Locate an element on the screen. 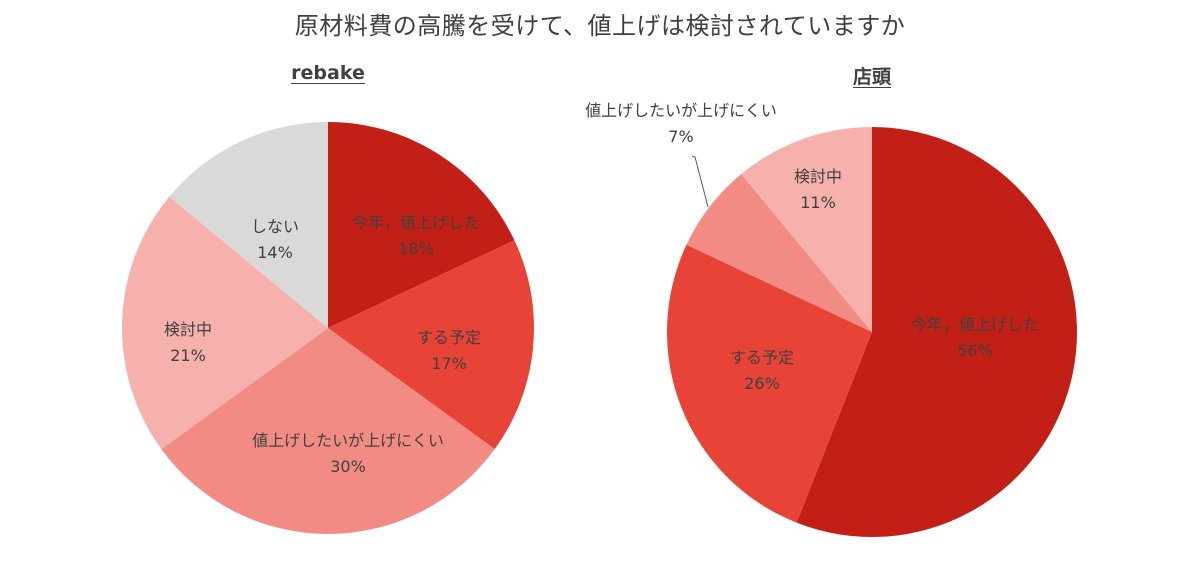 The height and width of the screenshot is (571, 1200). pie-title-store: 店頭 is located at coordinates (872, 77).